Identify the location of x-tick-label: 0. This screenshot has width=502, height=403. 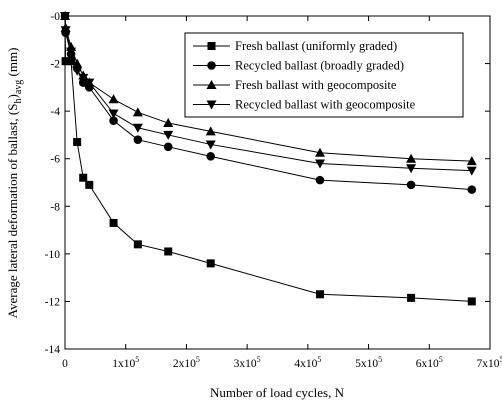
(65, 364).